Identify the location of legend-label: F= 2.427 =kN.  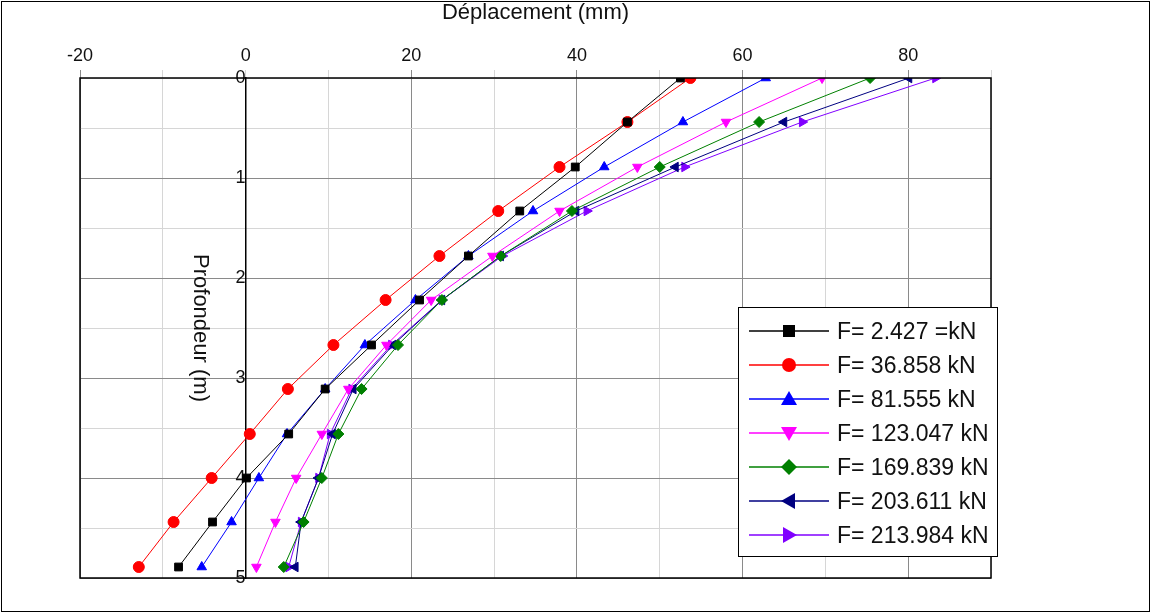
(907, 331).